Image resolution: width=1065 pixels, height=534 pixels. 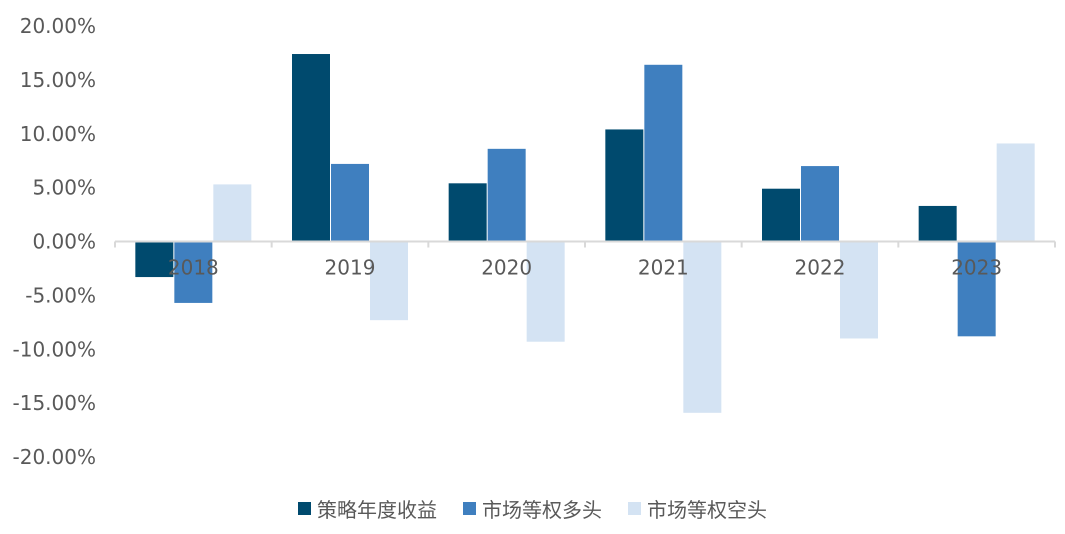 I want to click on legend-label: 市场等权多头, so click(x=542, y=510).